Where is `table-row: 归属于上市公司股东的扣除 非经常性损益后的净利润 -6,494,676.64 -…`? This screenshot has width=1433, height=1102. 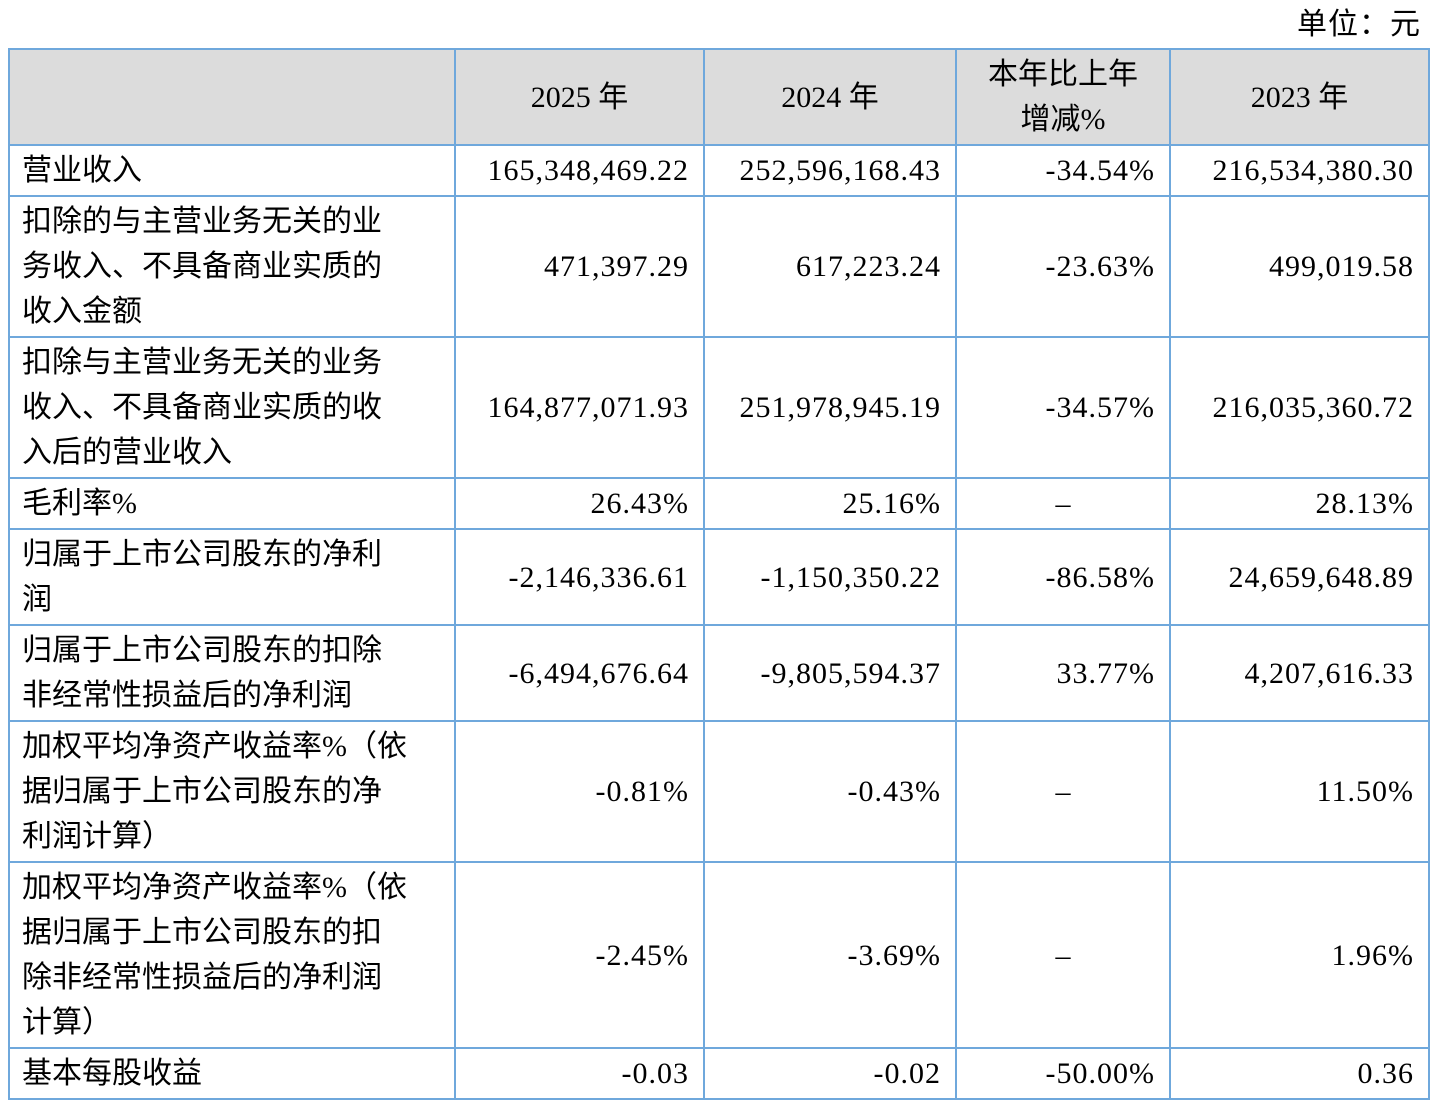 table-row: 归属于上市公司股东的扣除 非经常性损益后的净利润 -6,494,676.64 -… is located at coordinates (719, 673).